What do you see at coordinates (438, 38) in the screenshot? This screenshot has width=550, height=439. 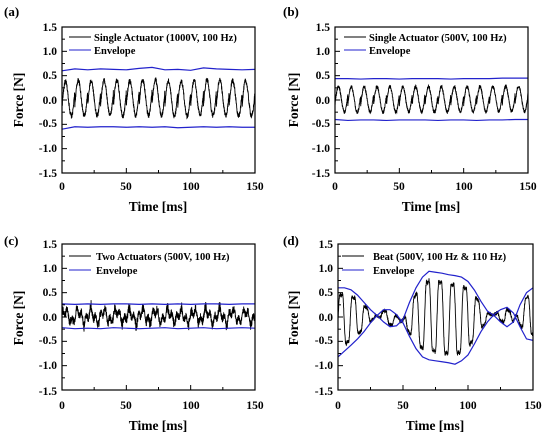 I see `legend-entry-signal: Single Actuator (500V, 100 Hz)` at bounding box center [438, 38].